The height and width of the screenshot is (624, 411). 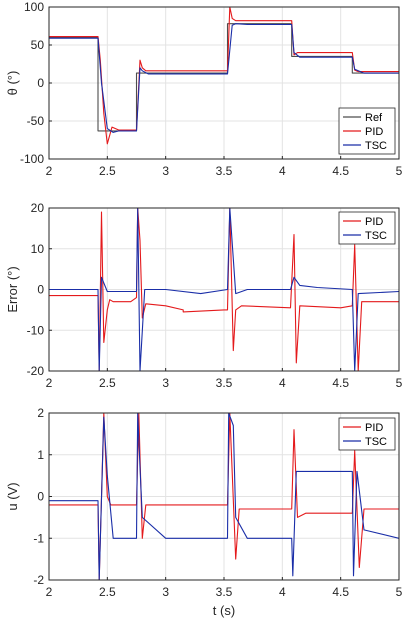 What do you see at coordinates (38, 249) in the screenshot?
I see `y-tick-label: 10` at bounding box center [38, 249].